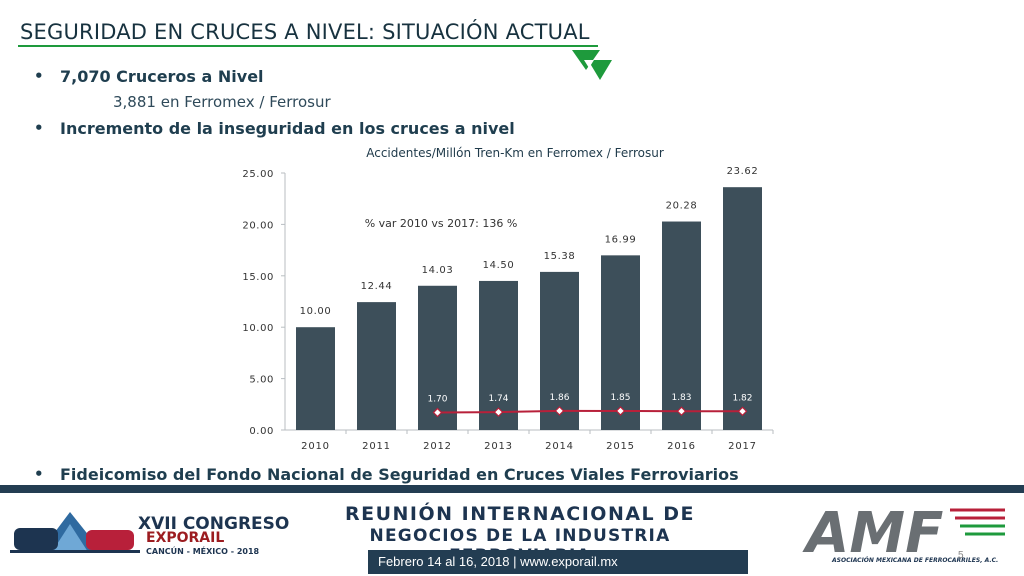 Image resolution: width=1024 pixels, height=576 pixels. What do you see at coordinates (185, 538) in the screenshot?
I see `exporail-name: EXPORAIL` at bounding box center [185, 538].